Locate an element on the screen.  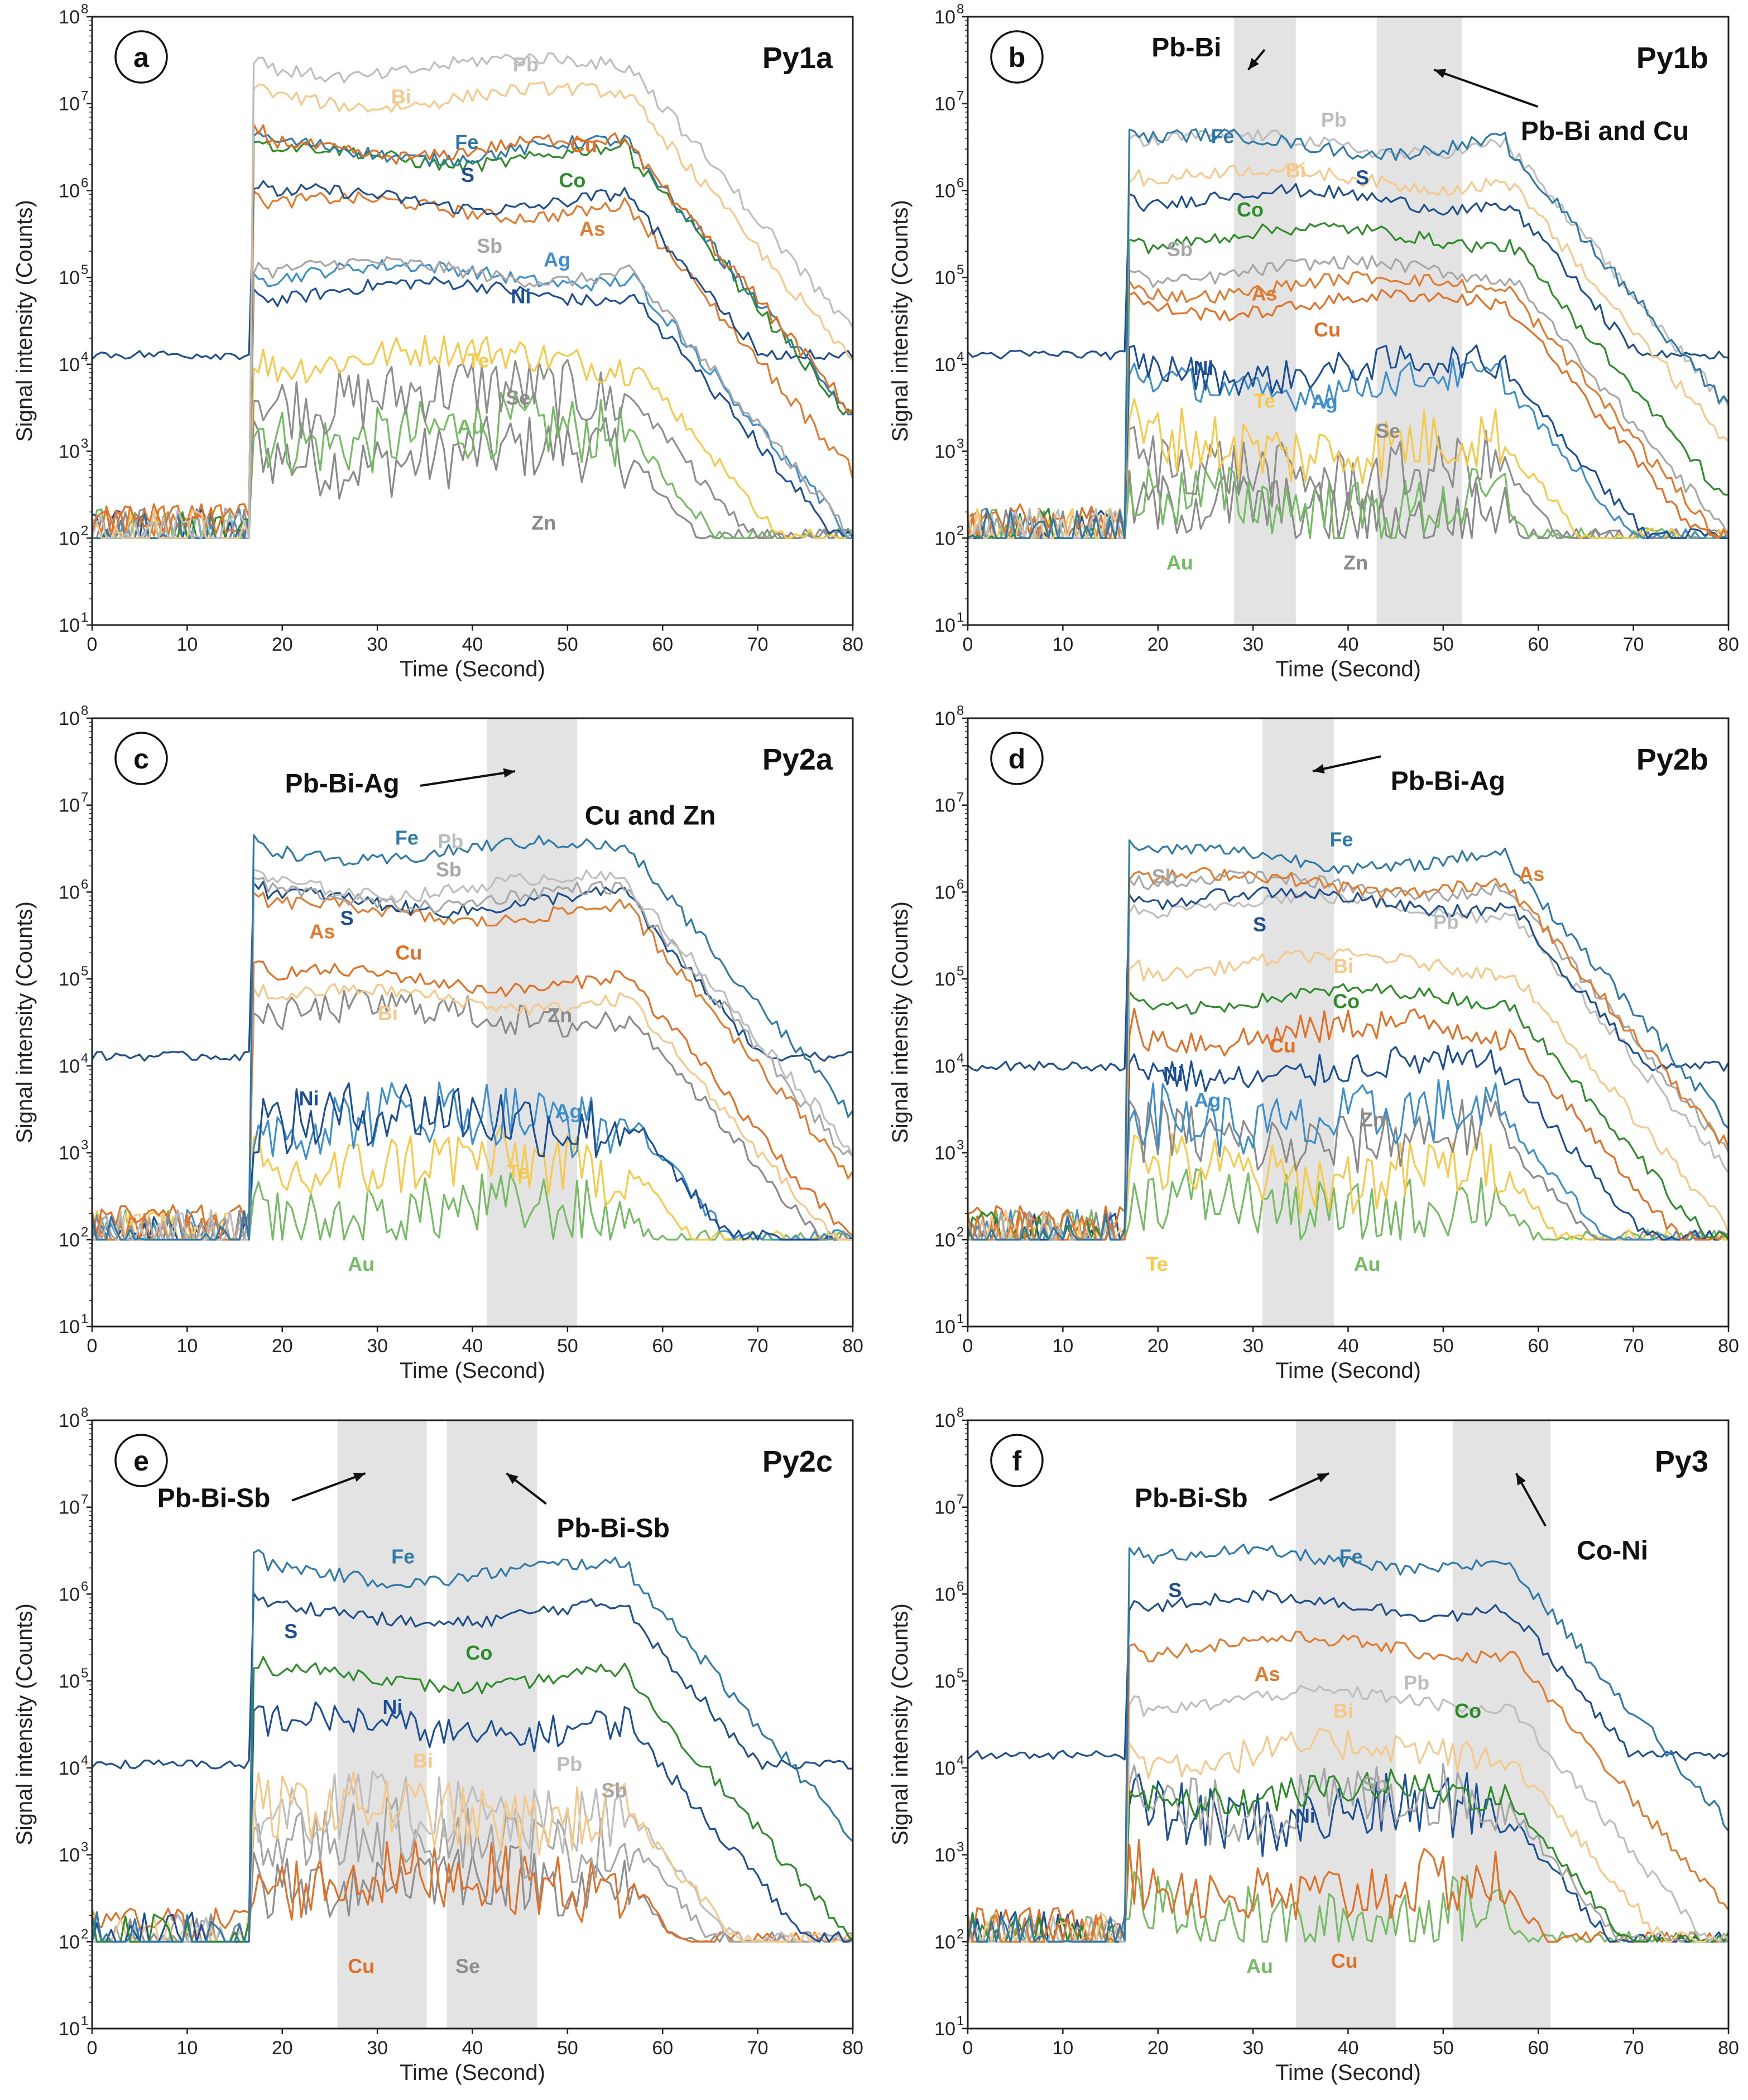
series-line-co is located at coordinates (472, 338).